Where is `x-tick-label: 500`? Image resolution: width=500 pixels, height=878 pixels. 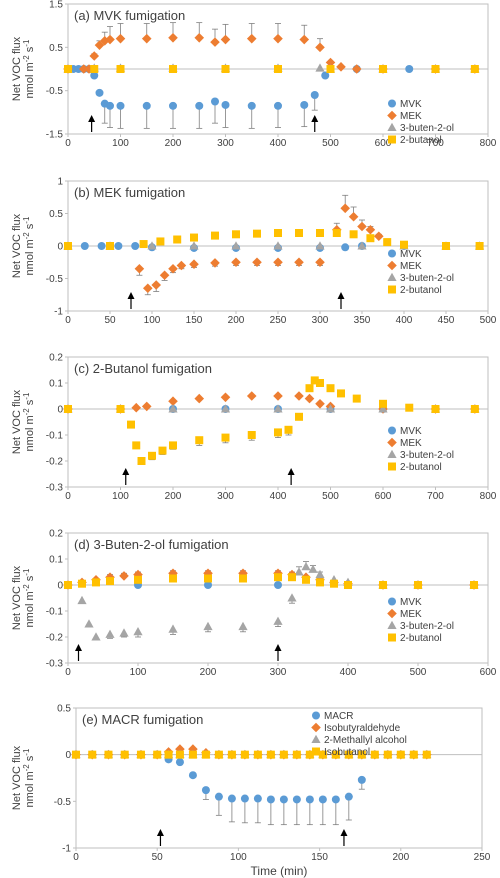 x-tick-label: 500 is located at coordinates (330, 496).